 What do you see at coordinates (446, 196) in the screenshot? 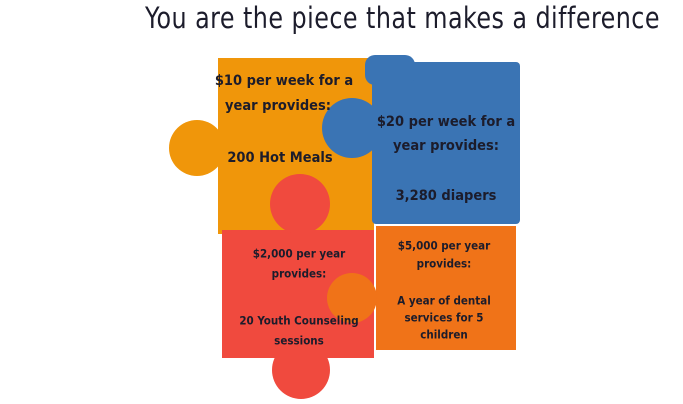
I see `piece-result: 3,280 diapers` at bounding box center [446, 196].